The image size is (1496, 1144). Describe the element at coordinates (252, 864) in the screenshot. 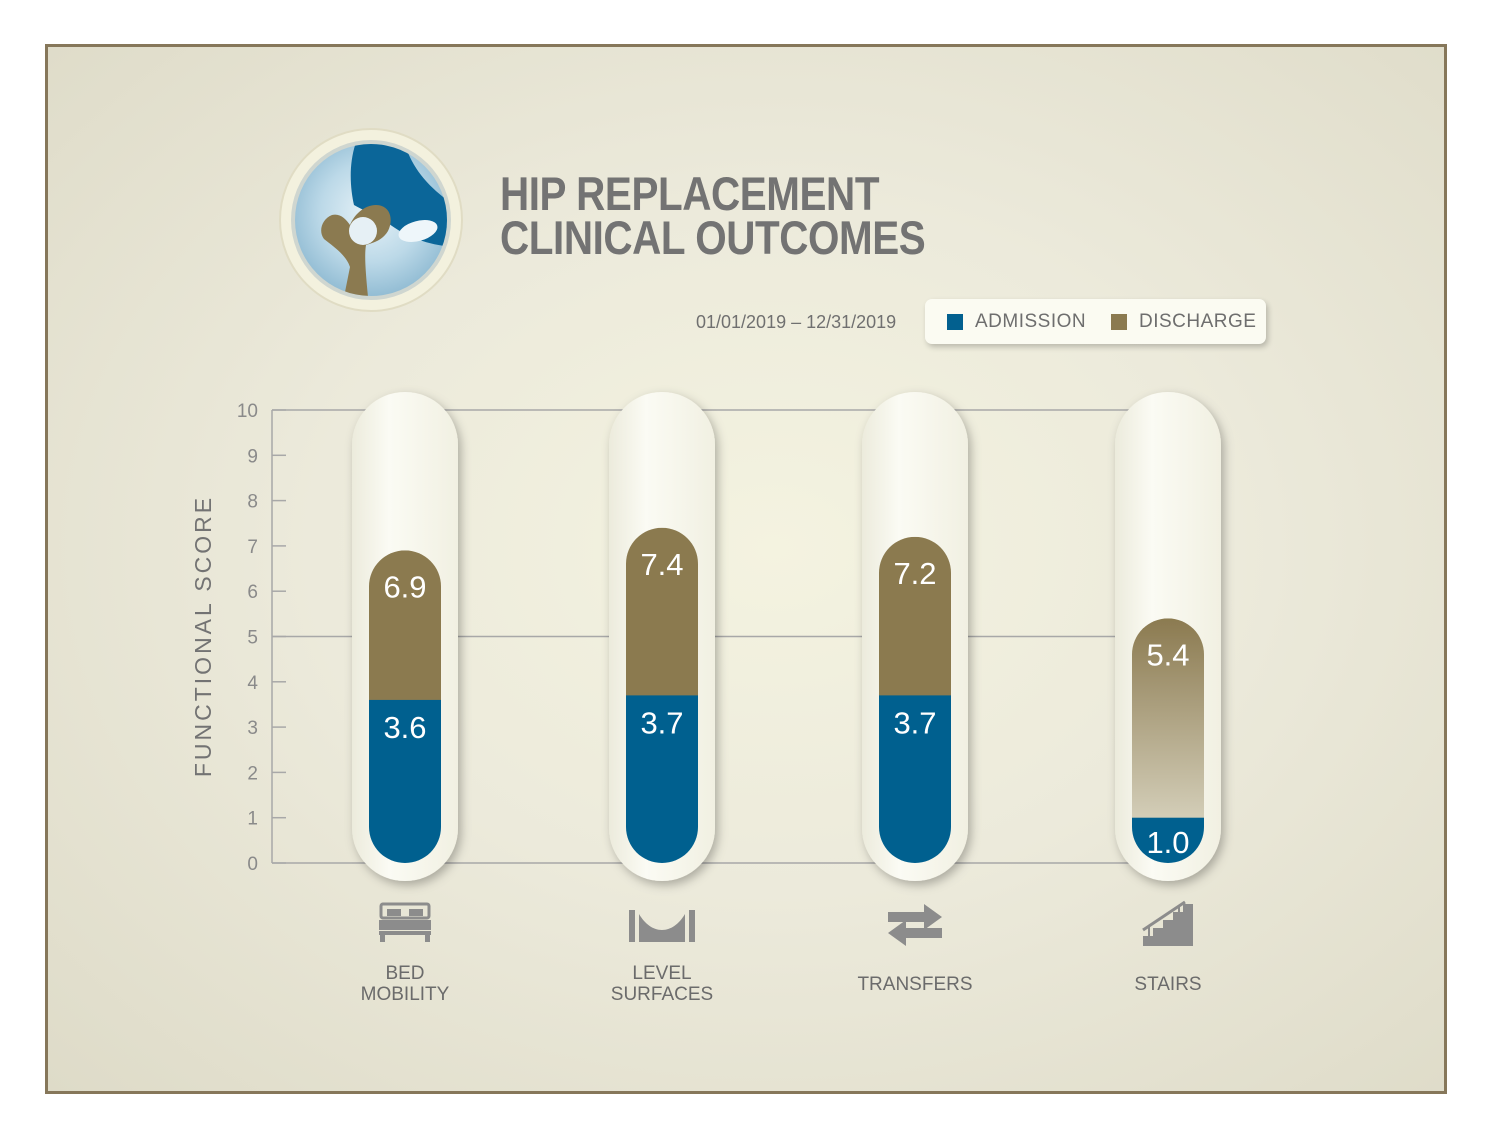

I see `y-tick-label: 0` at that location.